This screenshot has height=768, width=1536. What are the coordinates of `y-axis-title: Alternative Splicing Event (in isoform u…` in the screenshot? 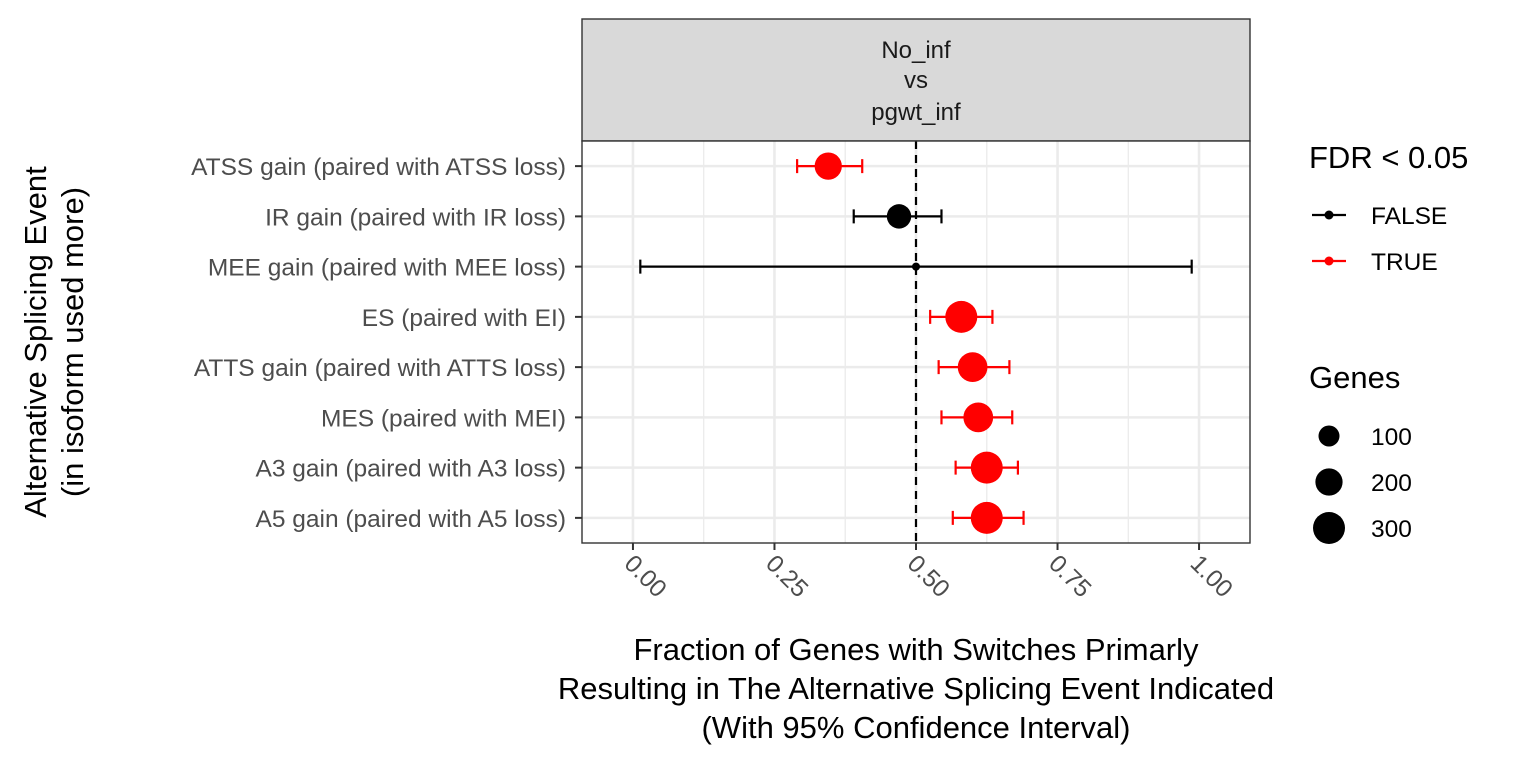 It's located at (54, 342).